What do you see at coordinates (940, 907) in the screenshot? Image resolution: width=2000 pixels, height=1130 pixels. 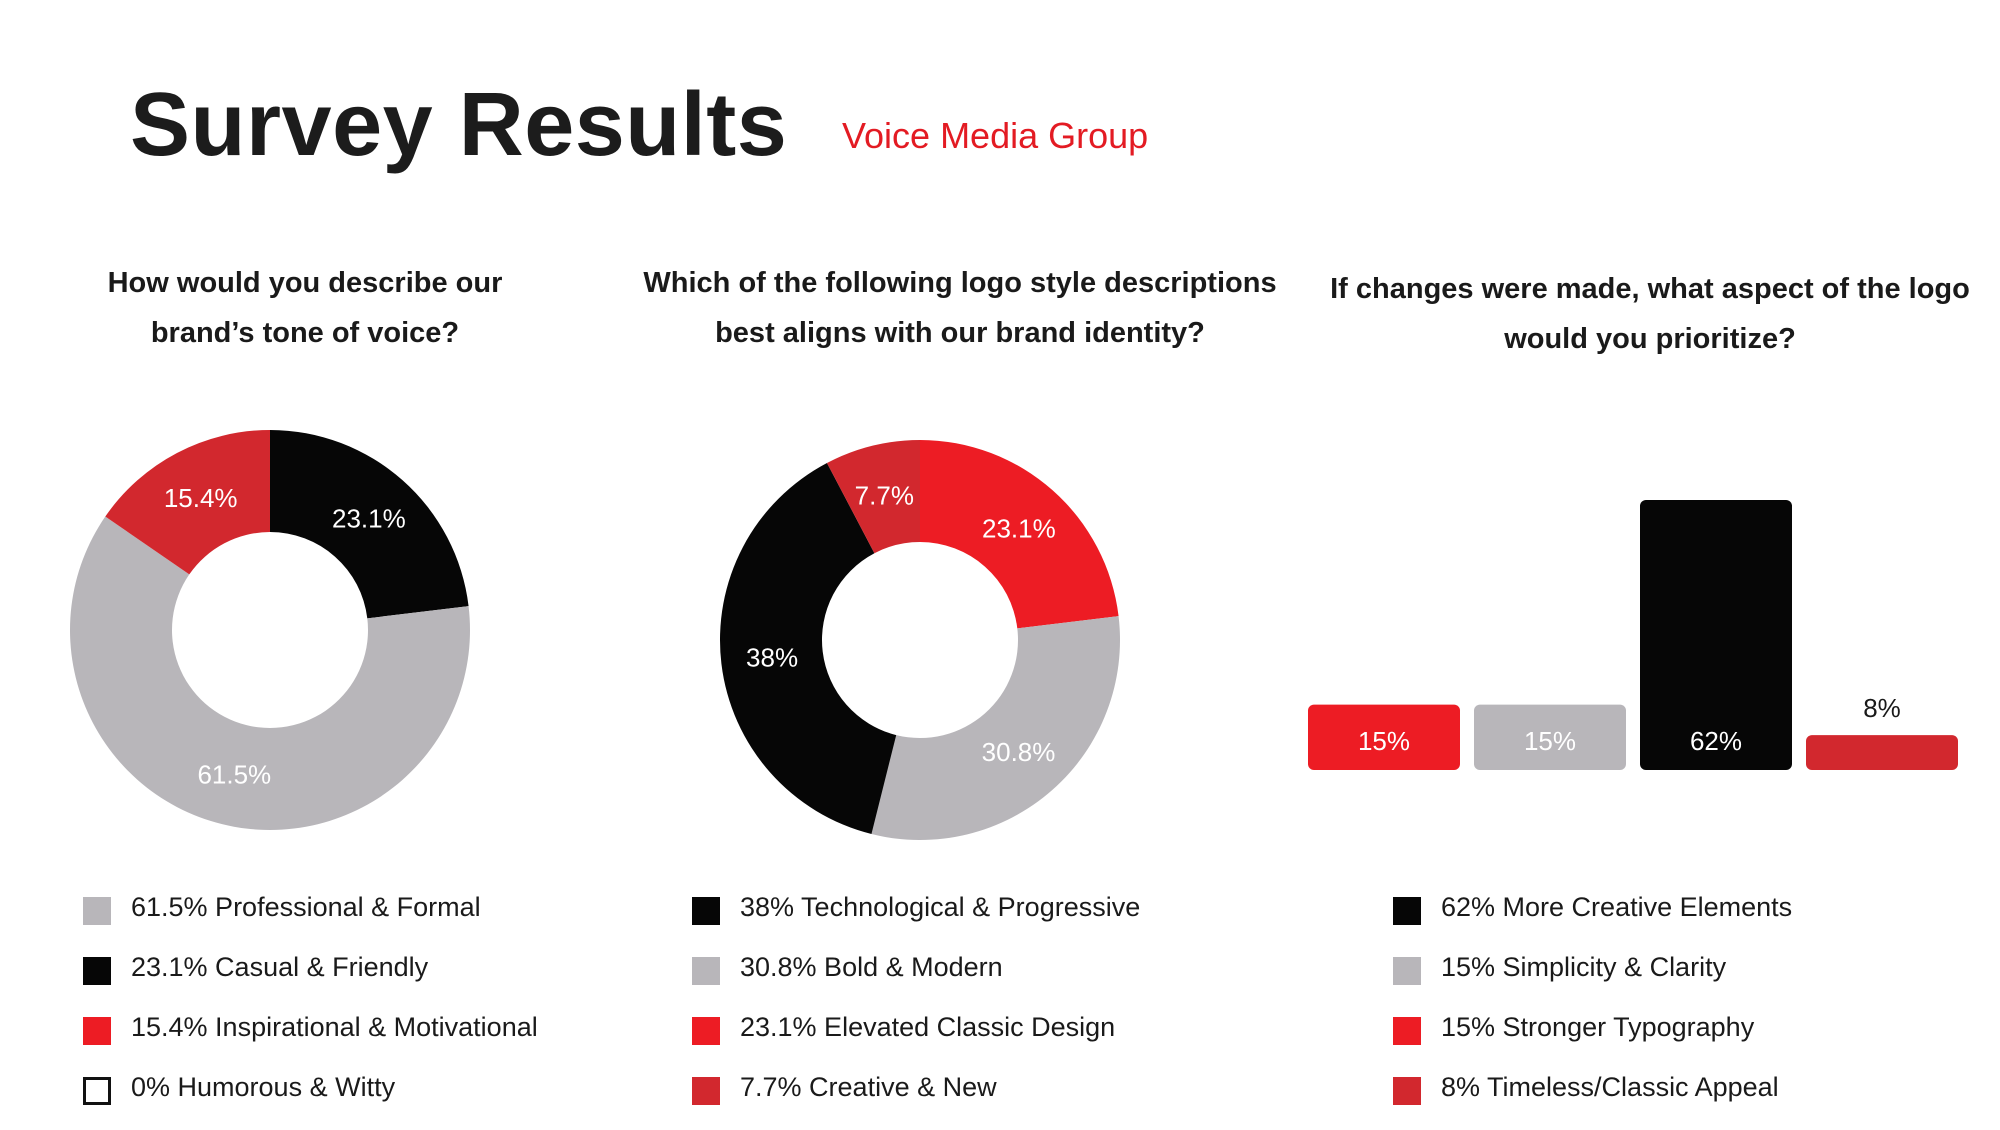 I see `legend-label: 38% Technological & Progressive` at bounding box center [940, 907].